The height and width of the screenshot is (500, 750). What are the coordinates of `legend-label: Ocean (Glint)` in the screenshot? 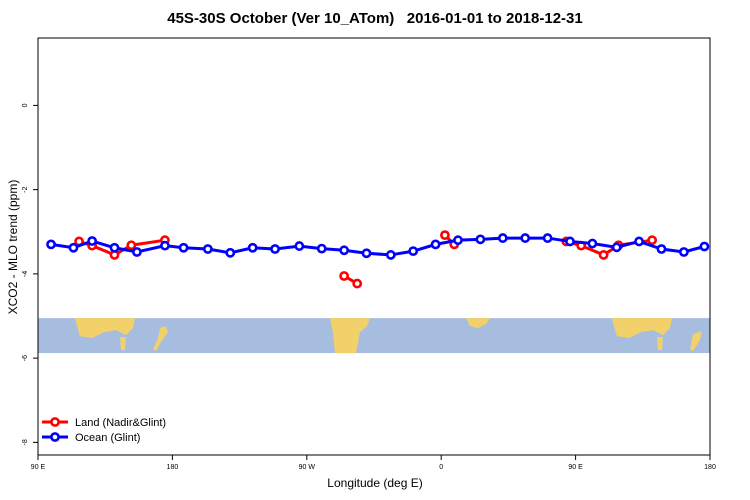 It's located at (107, 438).